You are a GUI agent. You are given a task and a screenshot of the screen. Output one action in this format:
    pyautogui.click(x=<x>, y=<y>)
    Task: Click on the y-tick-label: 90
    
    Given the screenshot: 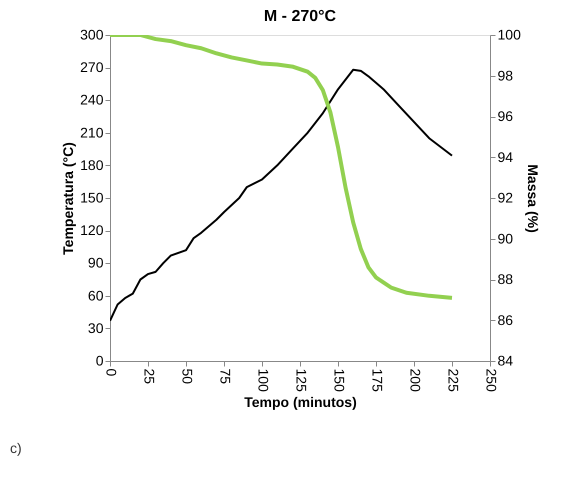 What is the action you would take?
    pyautogui.click(x=96, y=262)
    